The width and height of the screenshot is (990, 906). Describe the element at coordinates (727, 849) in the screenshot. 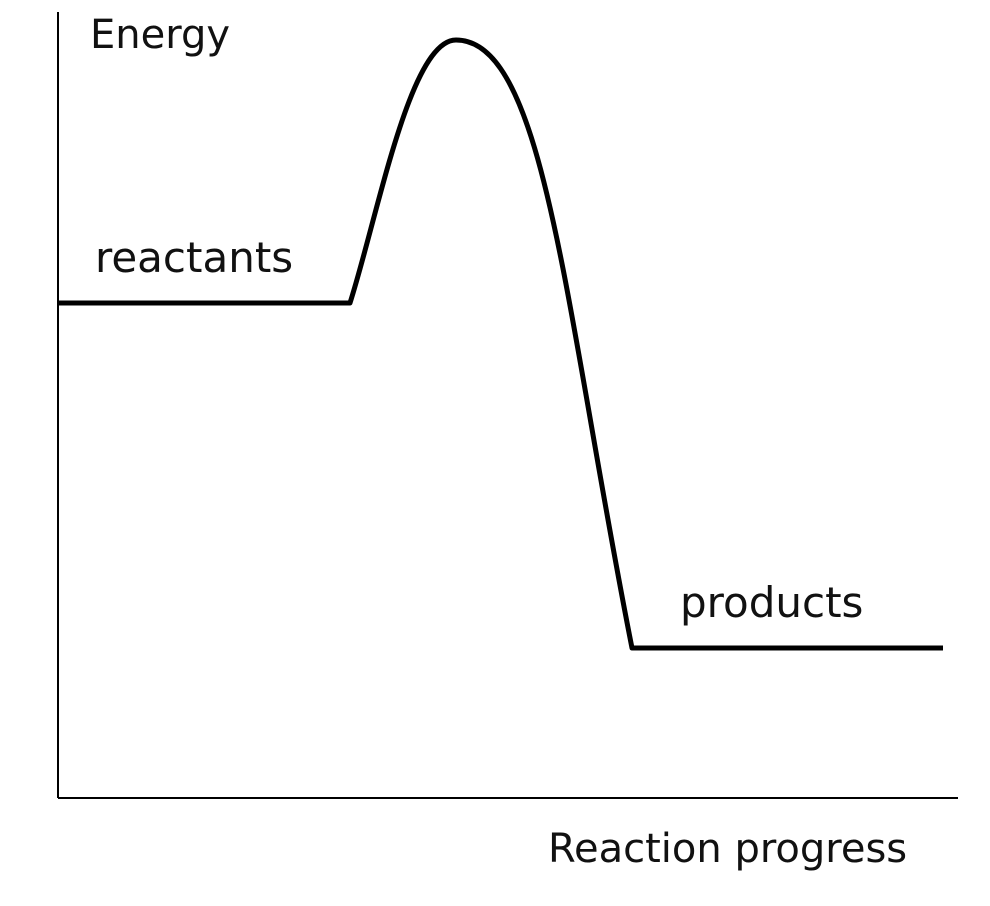

I see `x-axis-label: Reaction progress` at that location.